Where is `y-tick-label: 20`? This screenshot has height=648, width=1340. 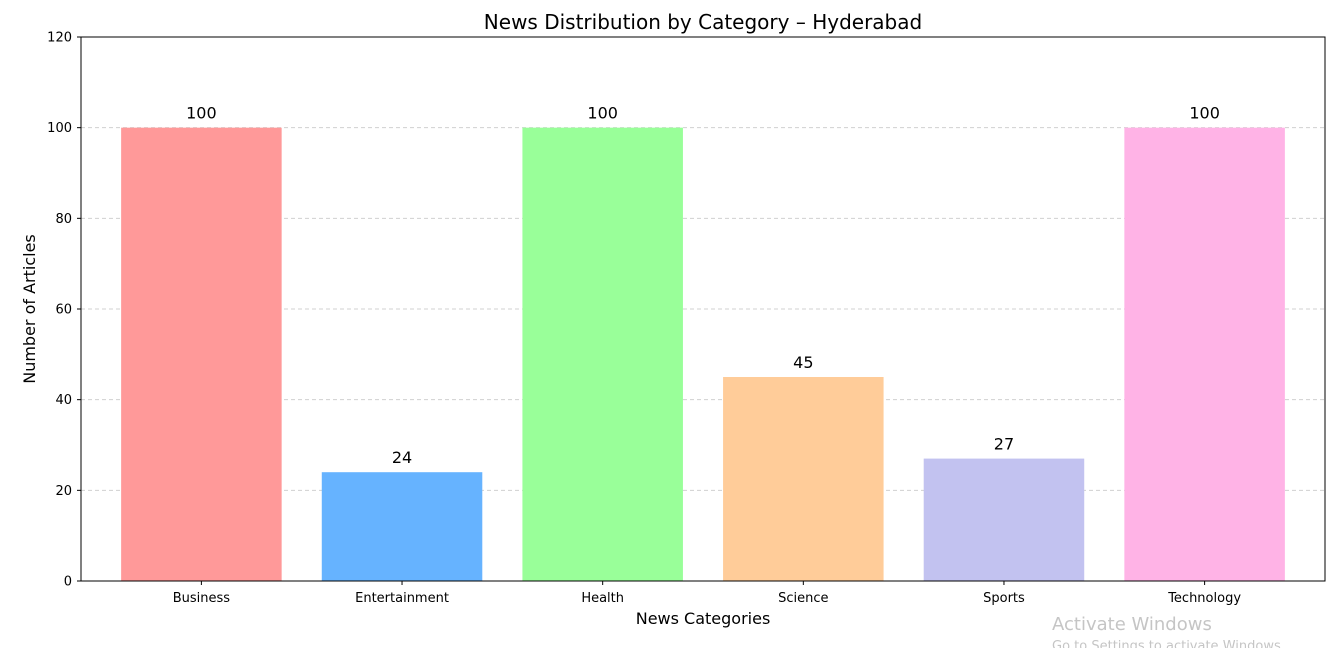 y-tick-label: 20 is located at coordinates (63, 491).